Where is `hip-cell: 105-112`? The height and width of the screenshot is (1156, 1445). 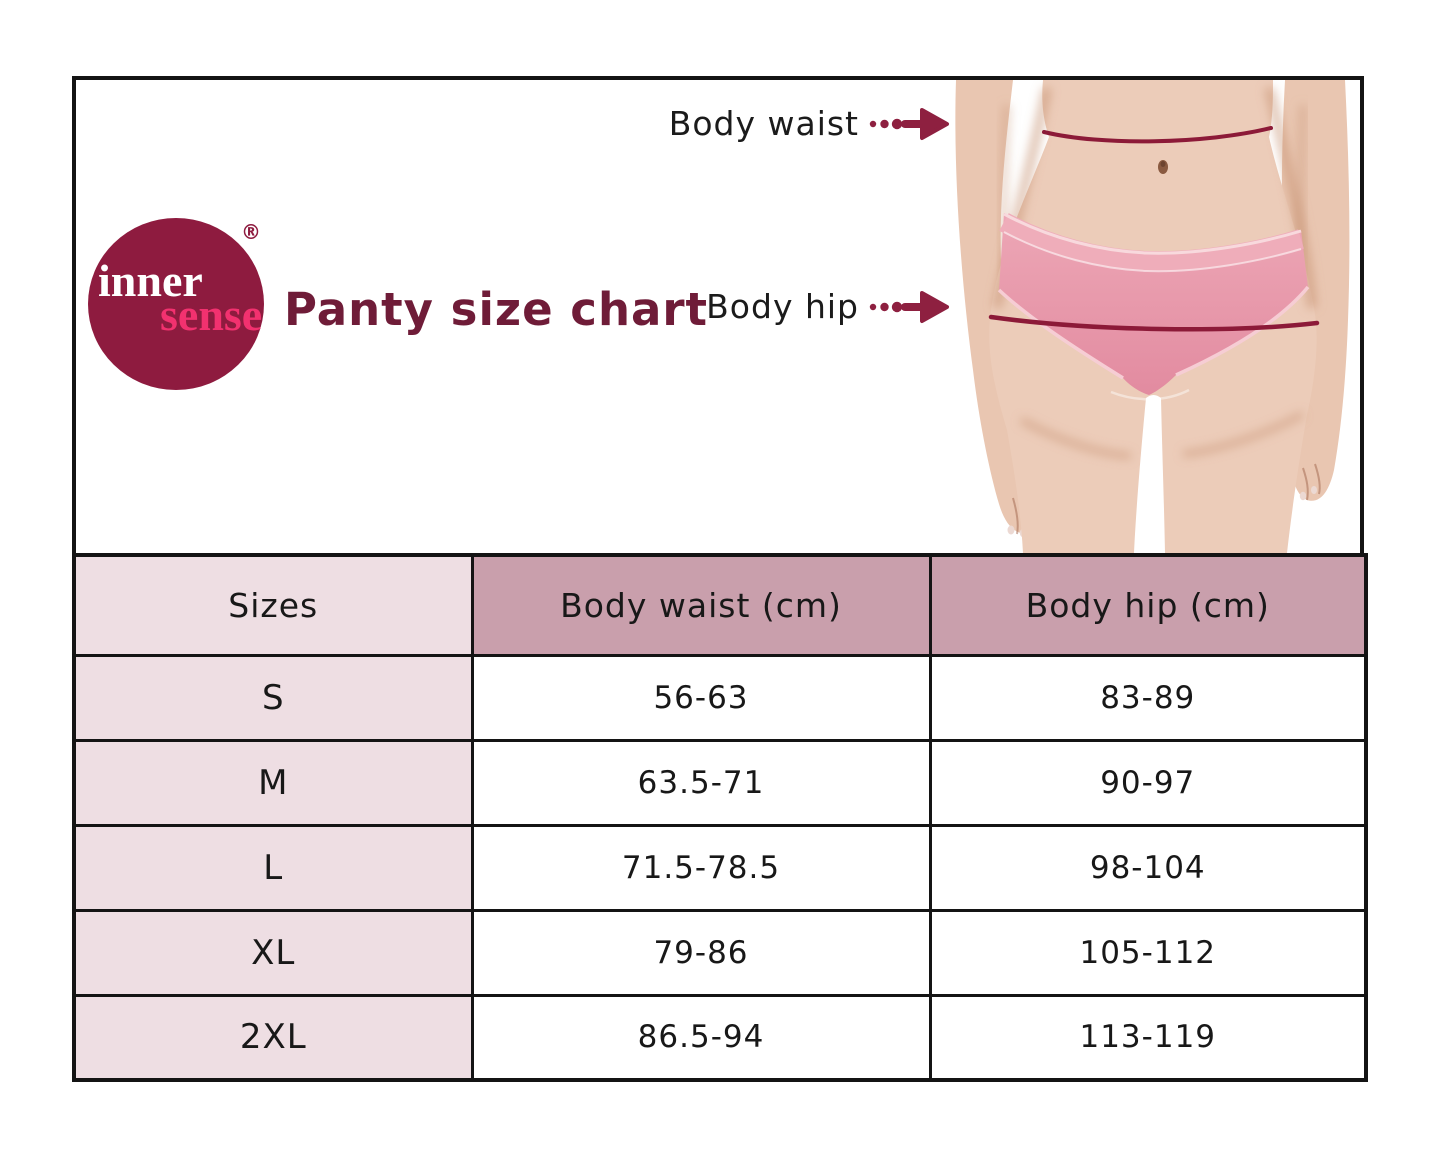
hip-cell: 105-112 is located at coordinates (1148, 952).